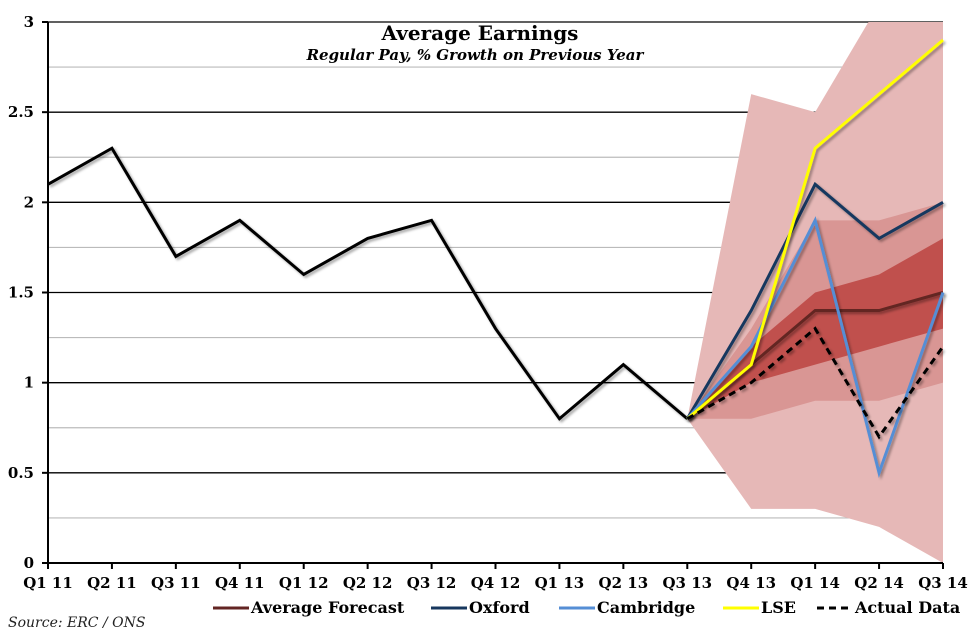 Image resolution: width=977 pixels, height=638 pixels. Describe the element at coordinates (21, 112) in the screenshot. I see `y-tick-label: 2.5` at that location.